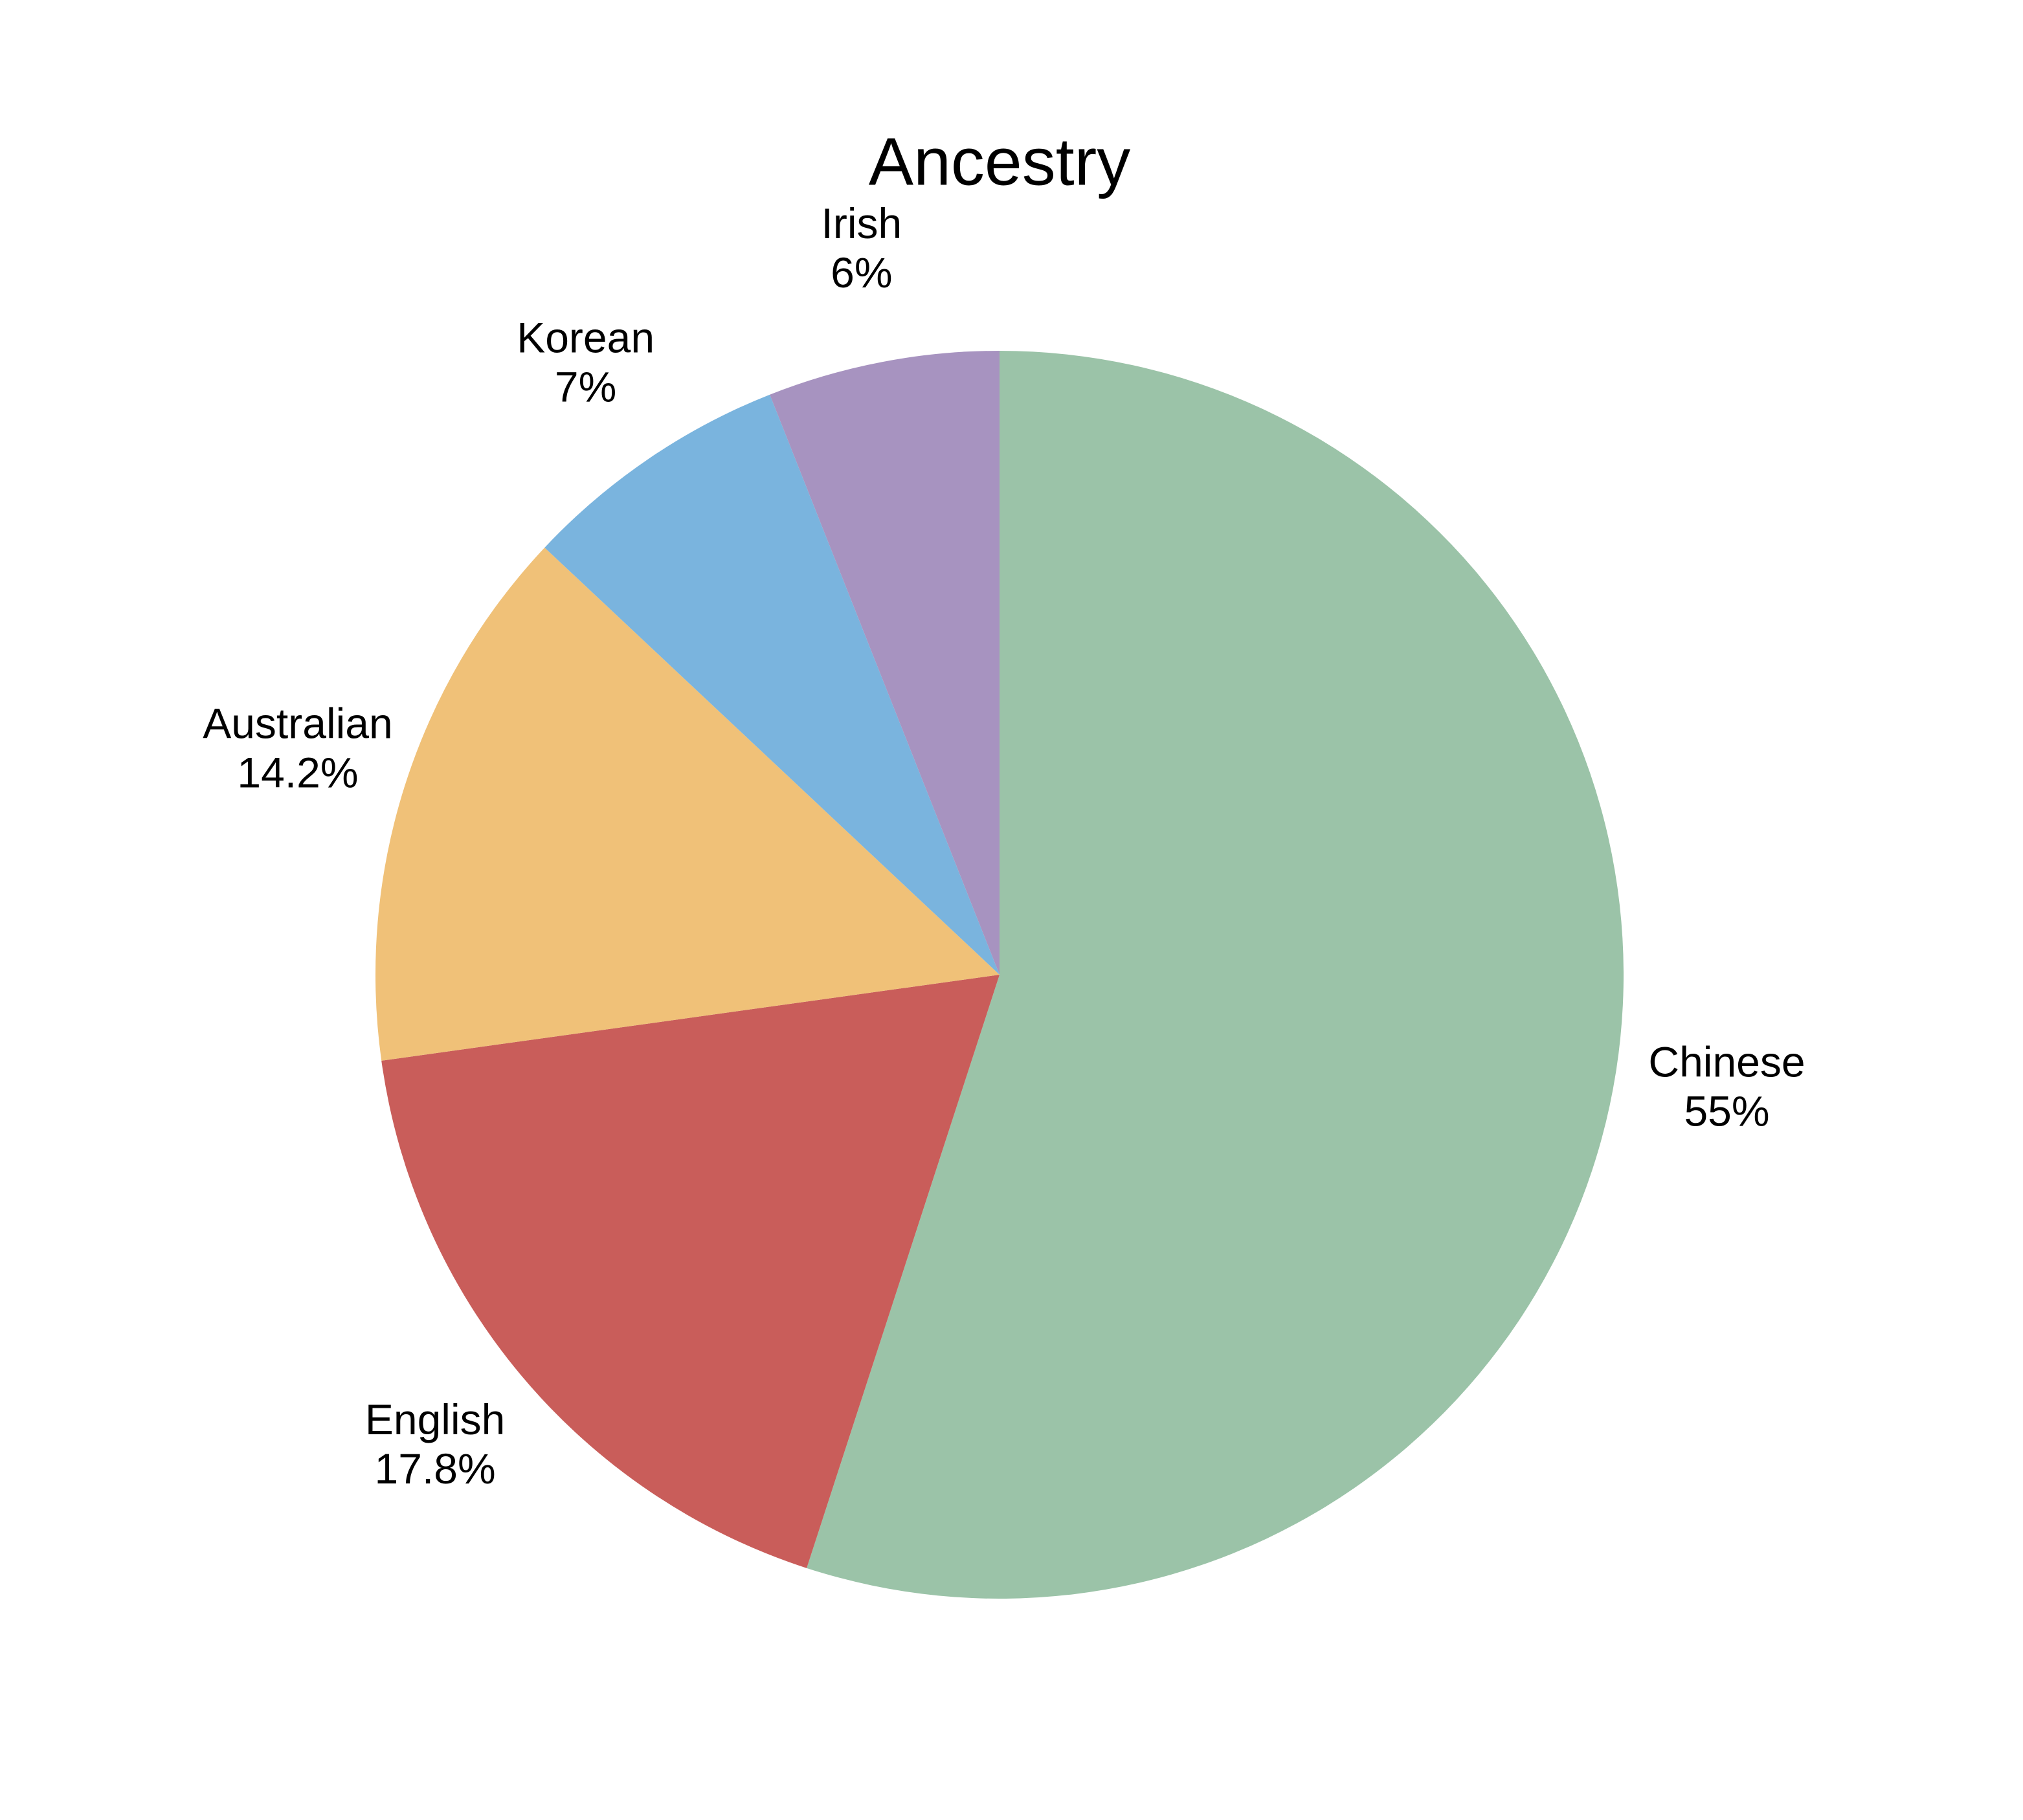 The height and width of the screenshot is (1820, 2023). What do you see at coordinates (1726, 1111) in the screenshot?
I see `slice-value-label: 55%` at bounding box center [1726, 1111].